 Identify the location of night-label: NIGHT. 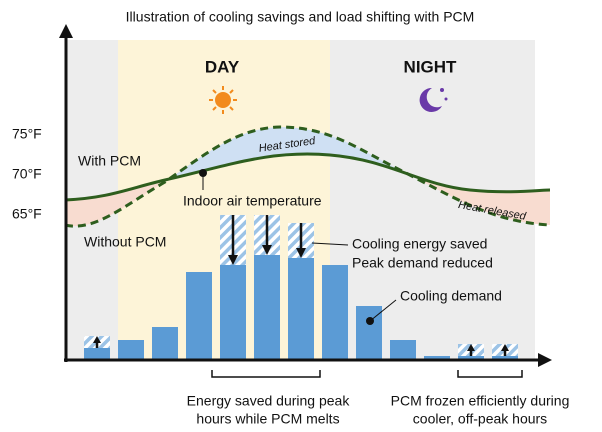
(431, 66).